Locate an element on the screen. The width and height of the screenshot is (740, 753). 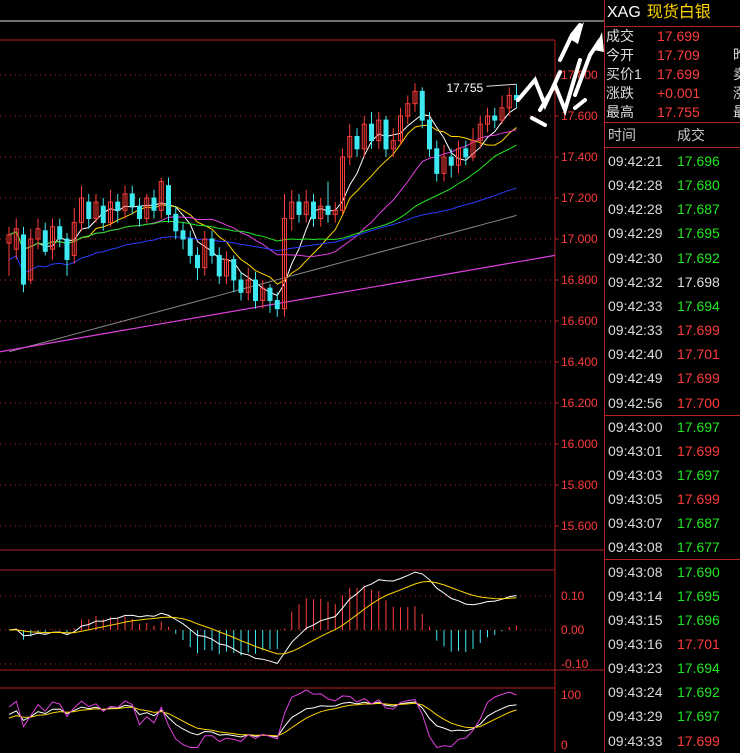
quote-row: 最高 17.755 最 is located at coordinates (672, 112).